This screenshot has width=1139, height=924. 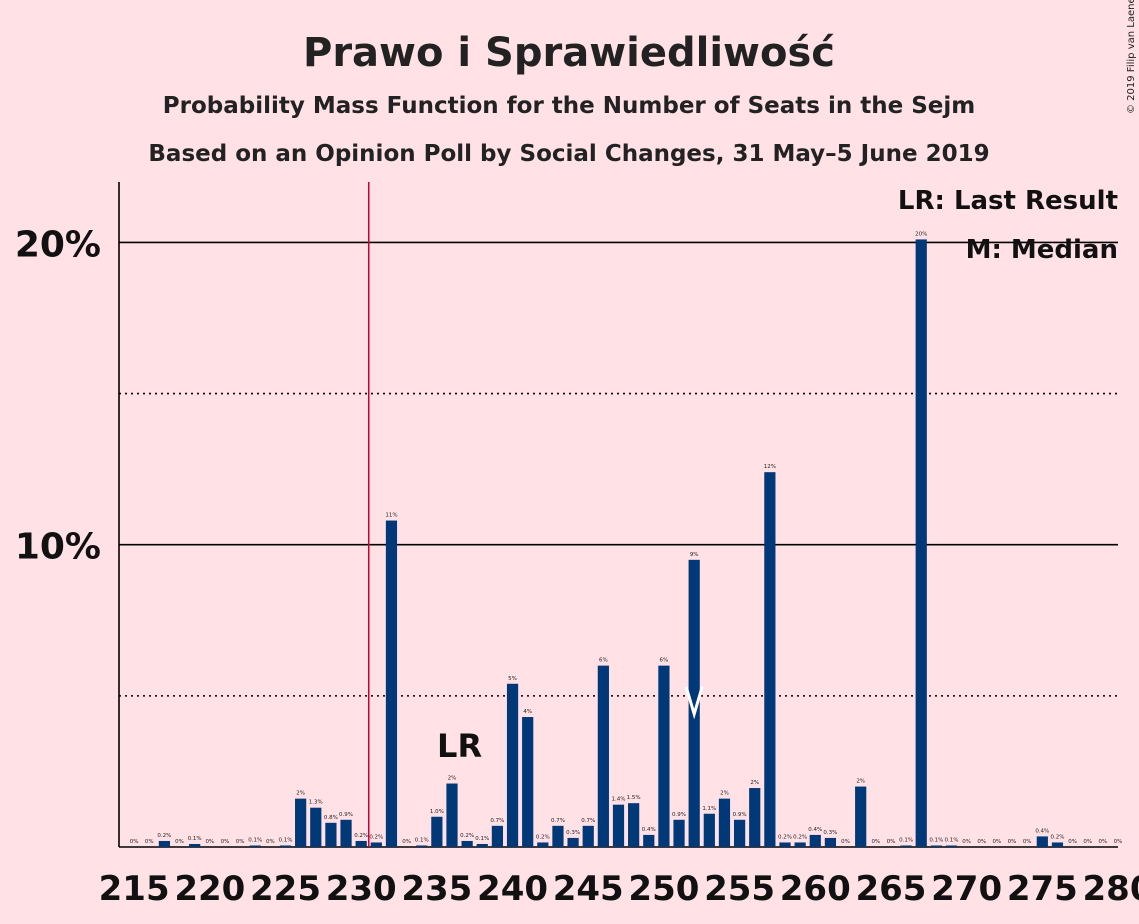 What do you see at coordinates (391, 516) in the screenshot?
I see `bar-value-label: 11%` at bounding box center [391, 516].